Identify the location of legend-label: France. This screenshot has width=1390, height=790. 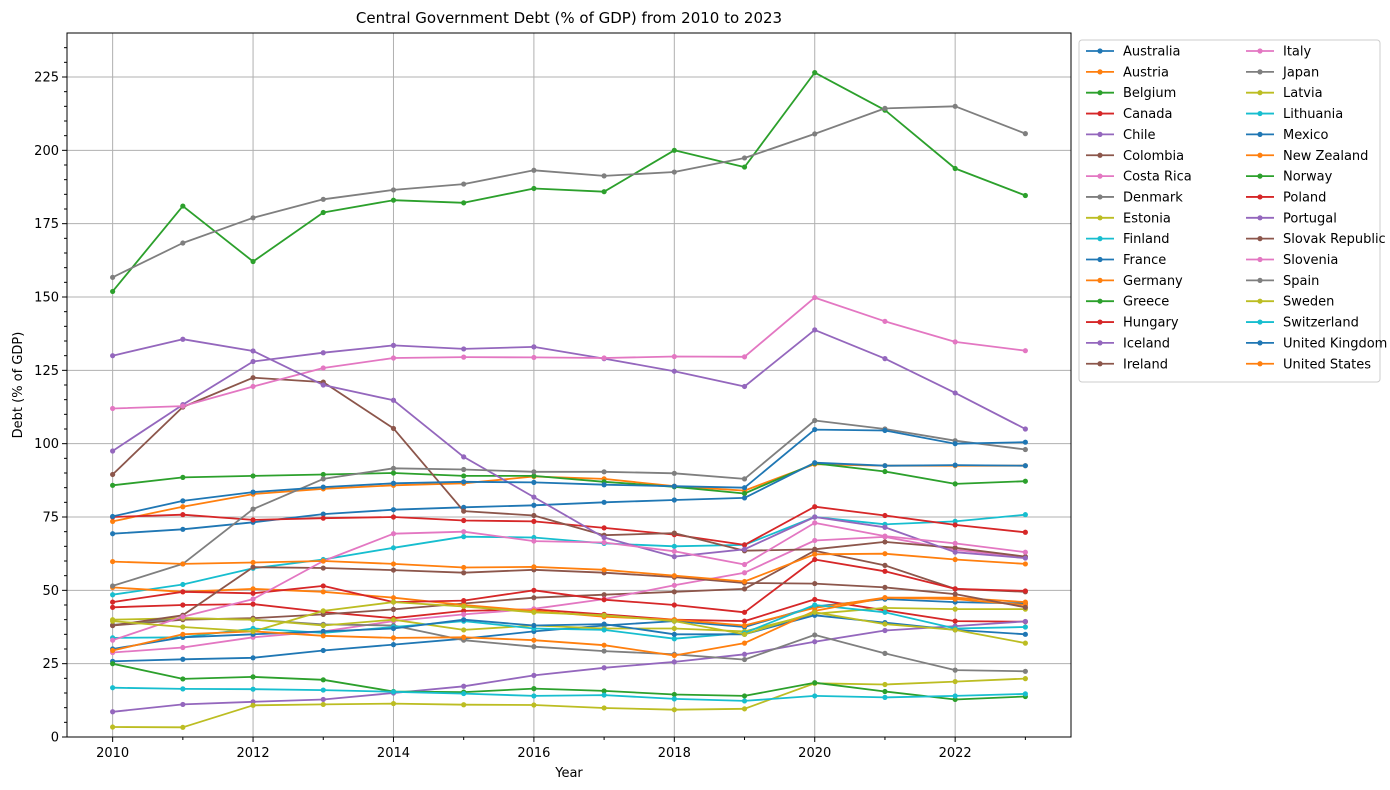
(1144, 260).